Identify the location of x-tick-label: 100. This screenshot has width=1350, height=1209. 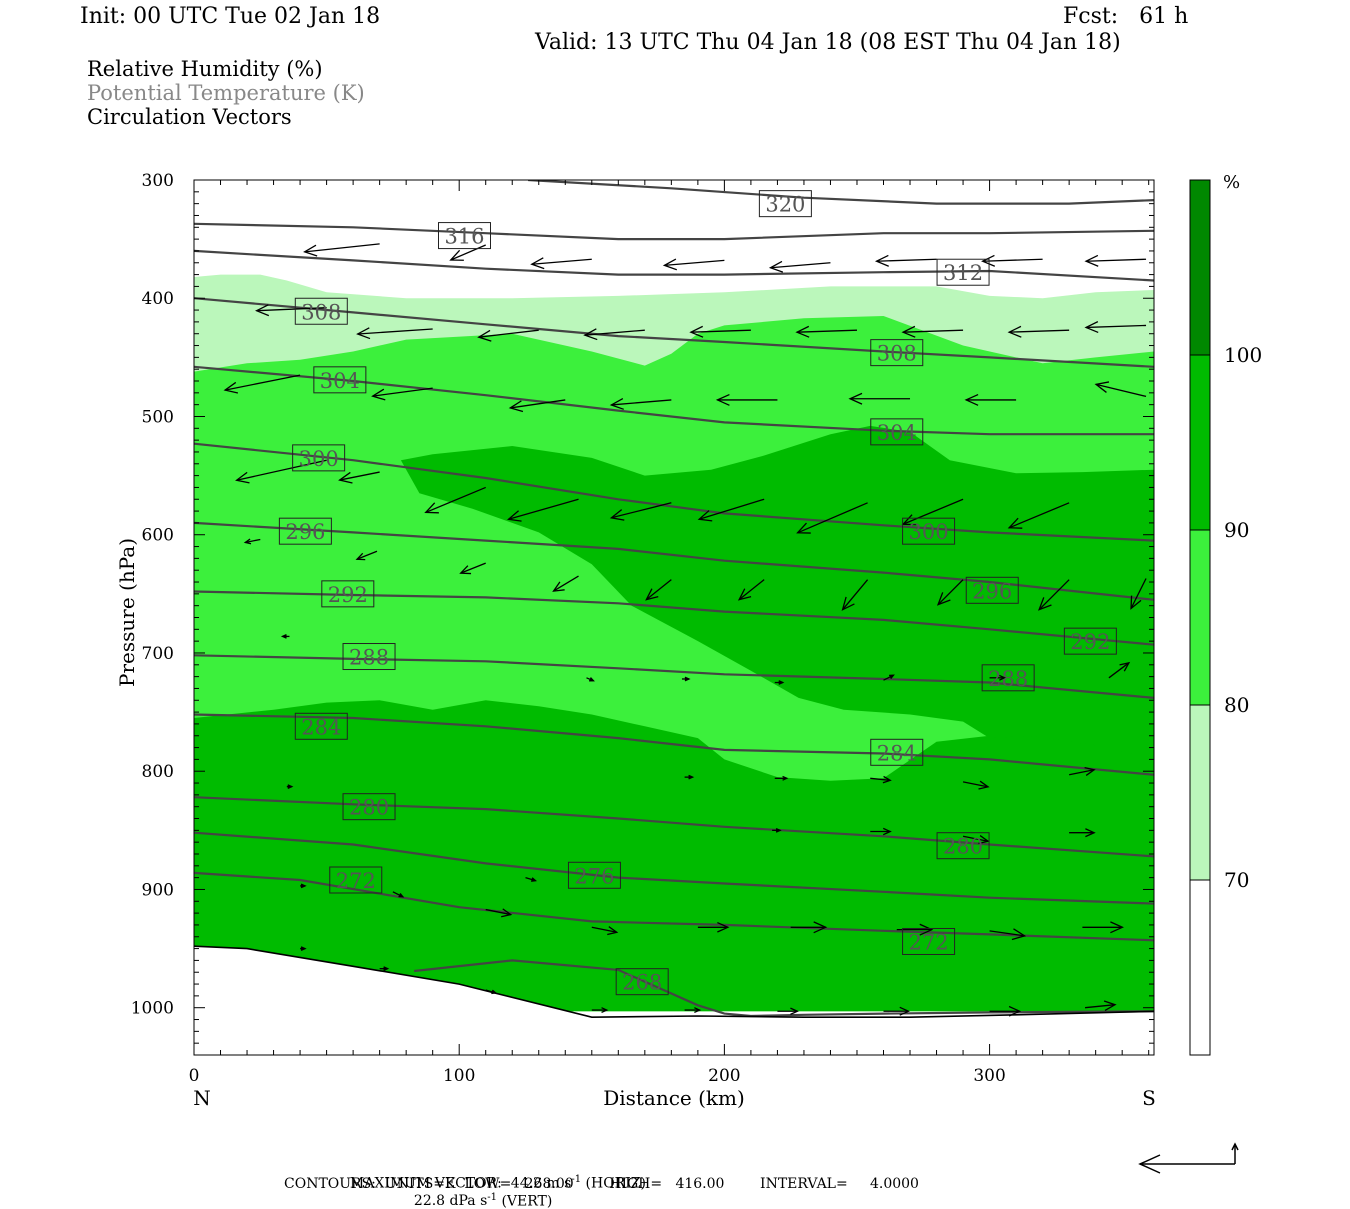
(459, 1076).